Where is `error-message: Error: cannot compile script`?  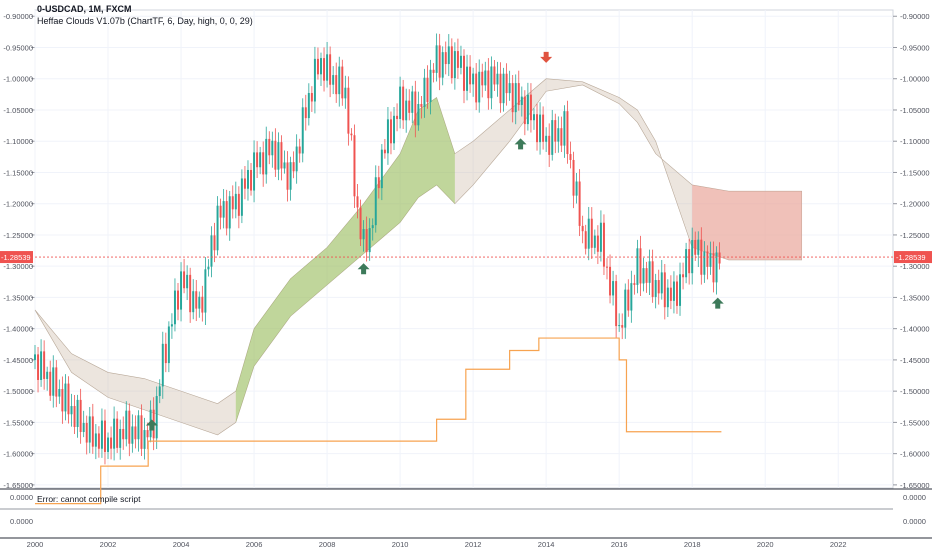
error-message: Error: cannot compile script is located at coordinates (89, 499).